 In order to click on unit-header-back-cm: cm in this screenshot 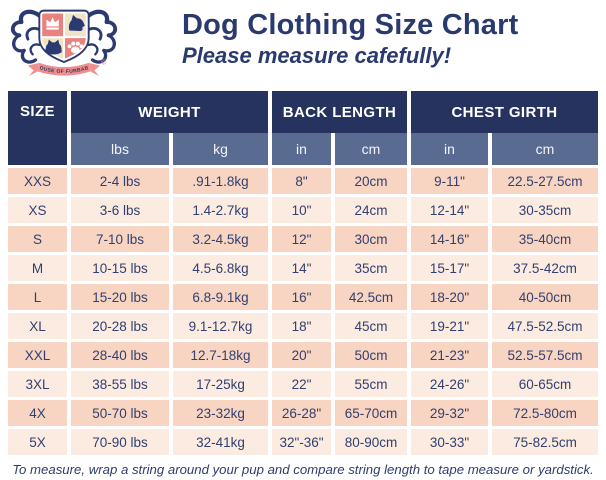, I will do `click(371, 149)`.